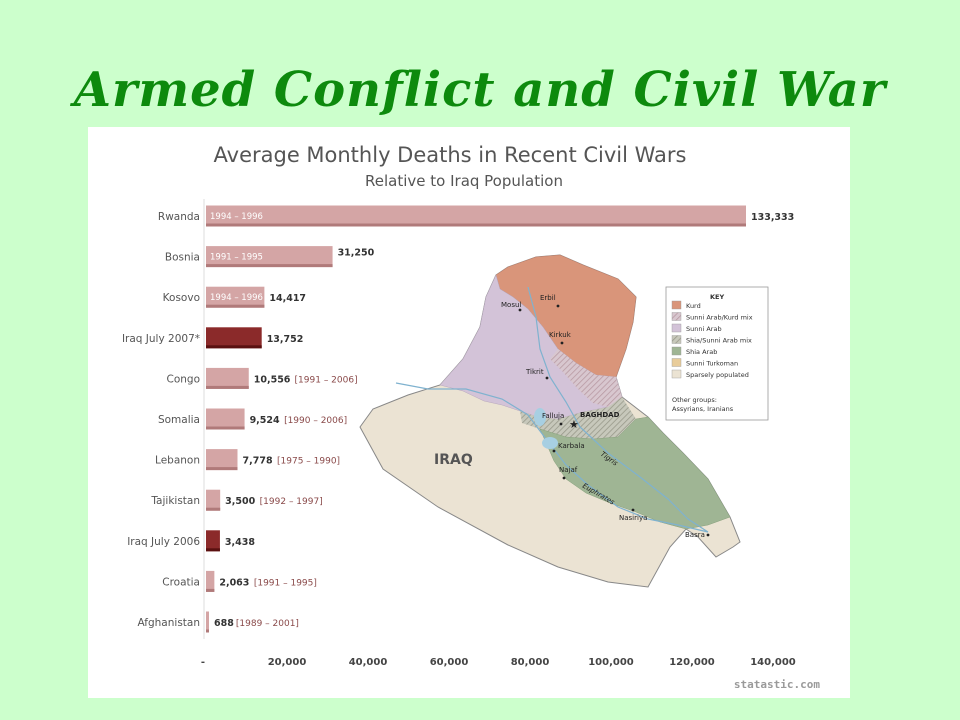 Image resolution: width=960 pixels, height=720 pixels. I want to click on category-label: Somalia, so click(179, 420).